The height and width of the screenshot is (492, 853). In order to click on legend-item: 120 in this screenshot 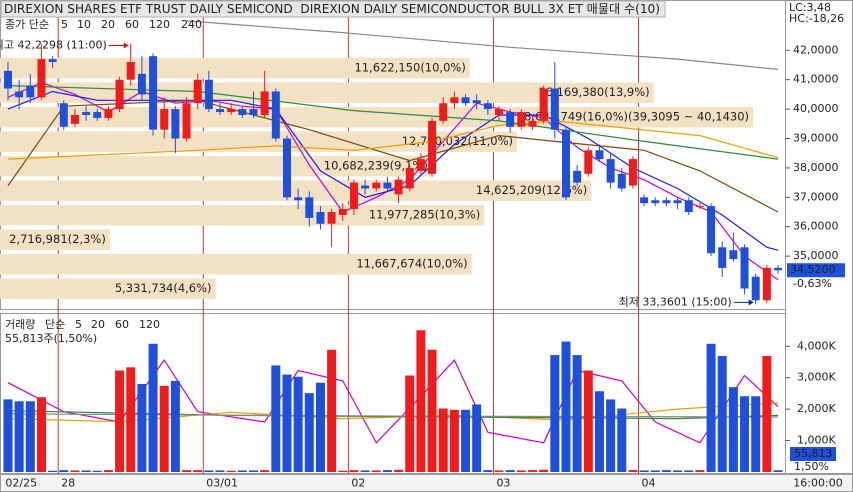, I will do `click(149, 324)`.